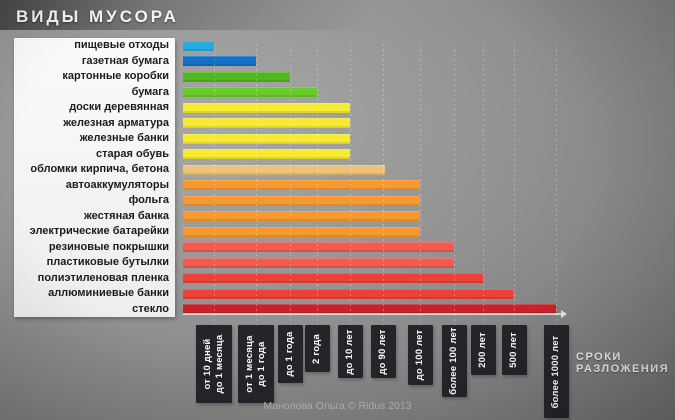 The height and width of the screenshot is (420, 675). I want to click on tick-box: до 90 лет, so click(383, 351).